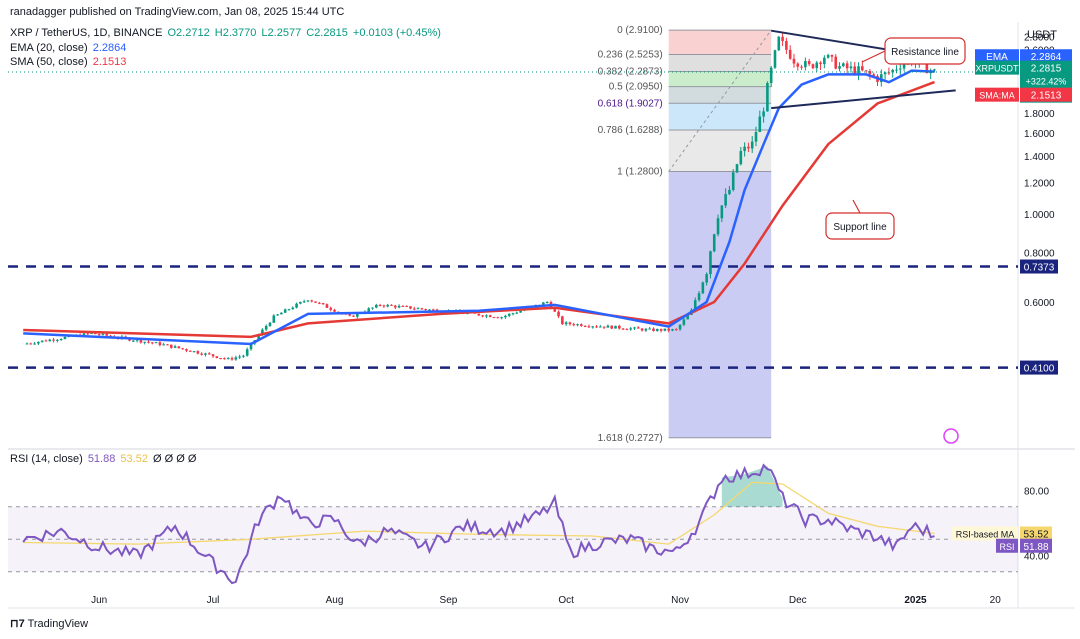  Describe the element at coordinates (188, 33) in the screenshot. I see `open-value: O2.2712` at that location.